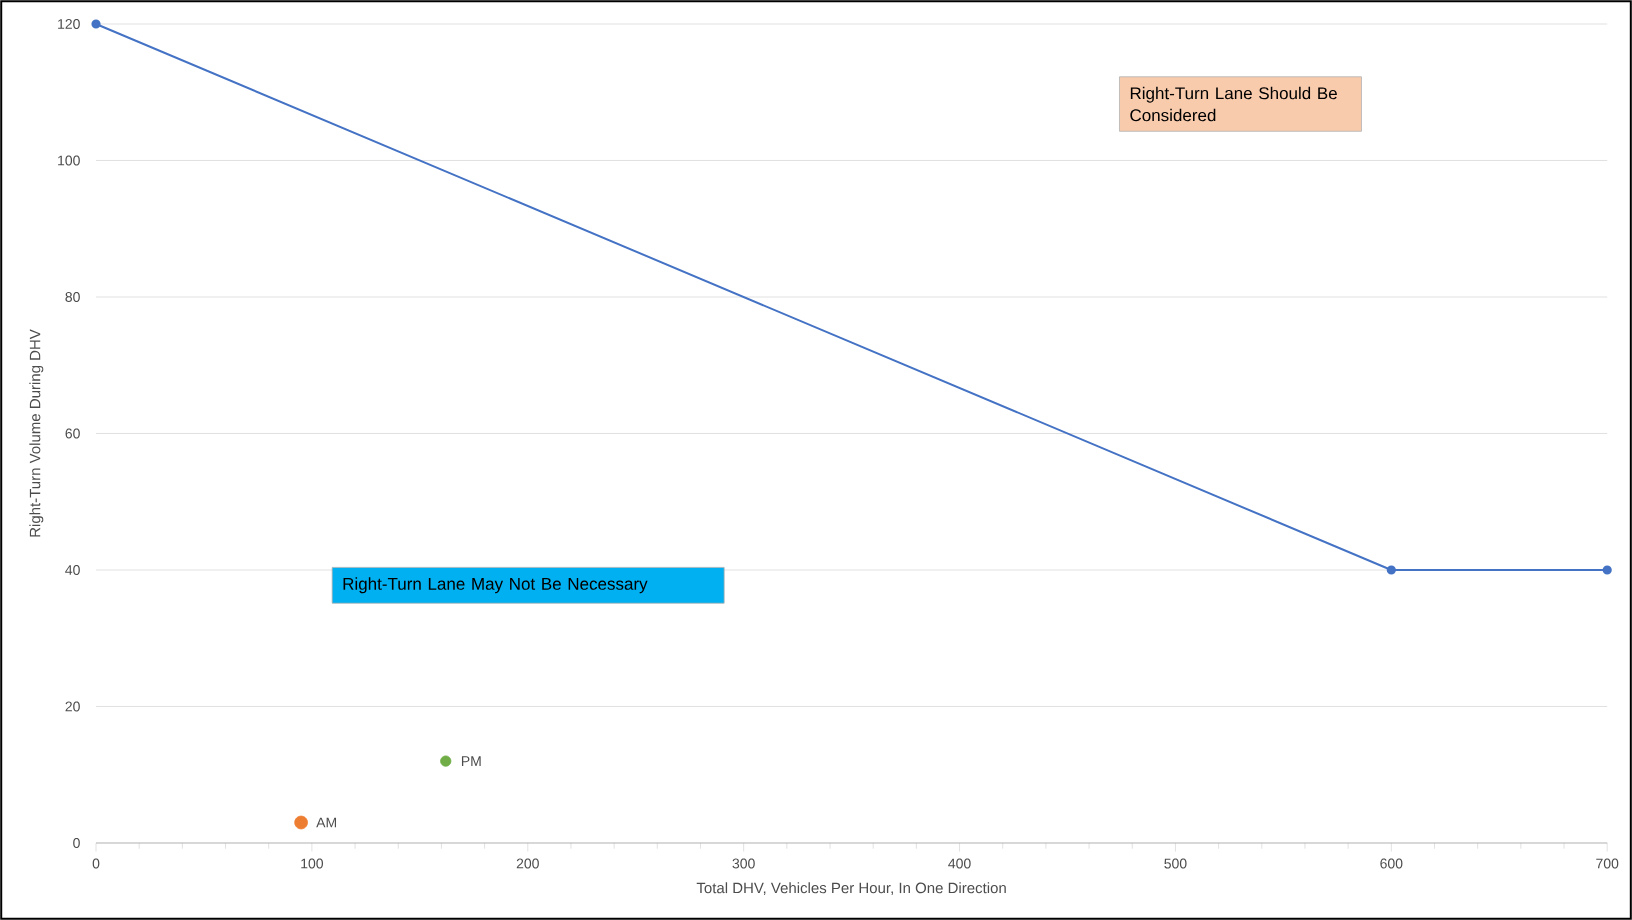 The width and height of the screenshot is (1632, 920). I want to click on y-tick-label: 60, so click(72, 433).